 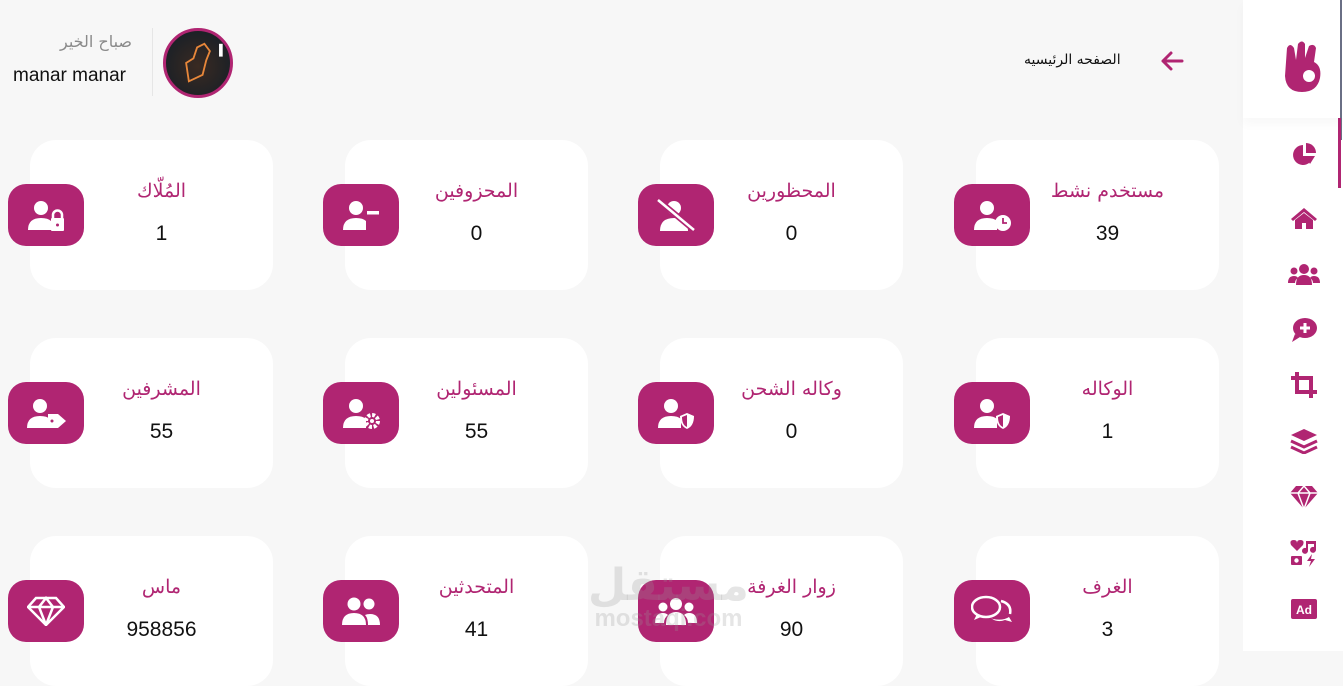 What do you see at coordinates (161, 587) in the screenshot?
I see `stat-card-label: ماس` at bounding box center [161, 587].